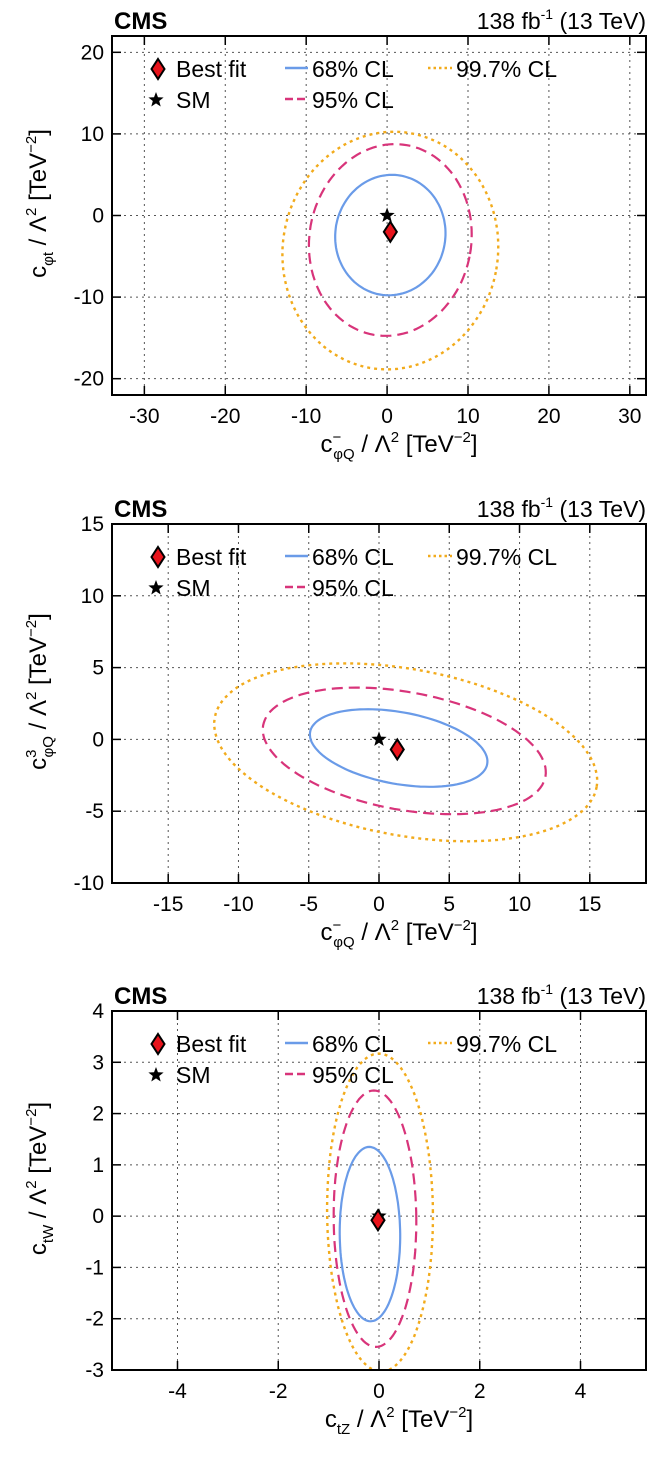 The width and height of the screenshot is (672, 1463). What do you see at coordinates (308, 904) in the screenshot?
I see `x-tick-label: -5` at bounding box center [308, 904].